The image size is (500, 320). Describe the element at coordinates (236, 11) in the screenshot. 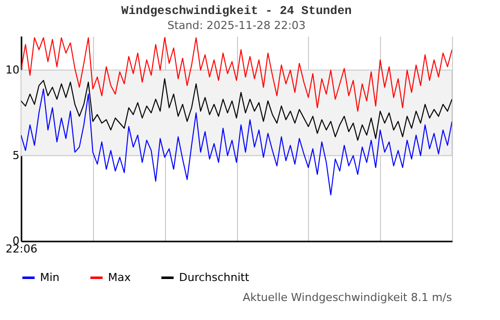

I see `chart-title: Windgeschwindigkeit - 24 Stunden` at that location.